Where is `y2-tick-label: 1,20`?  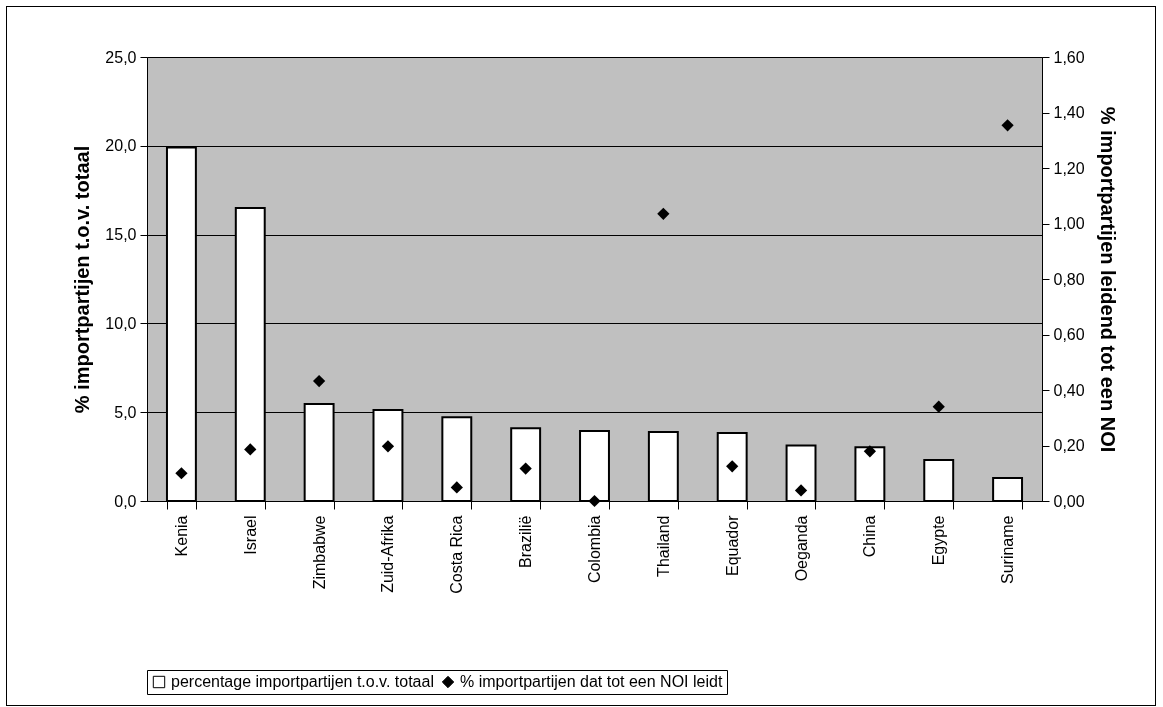
y2-tick-label: 1,20 is located at coordinates (1069, 168).